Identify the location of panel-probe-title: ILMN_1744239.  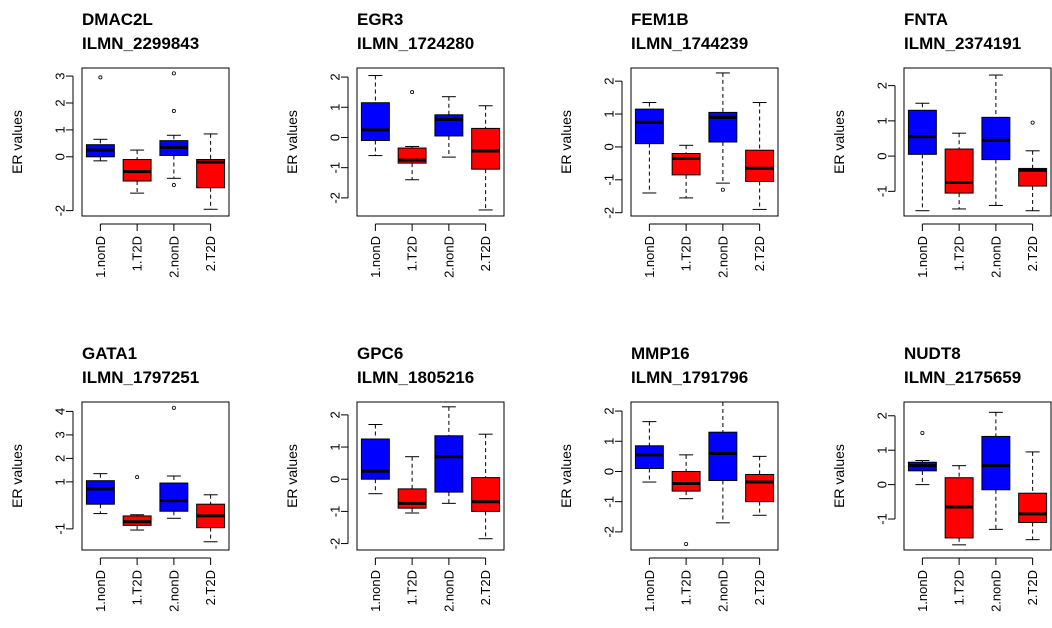
(689, 43).